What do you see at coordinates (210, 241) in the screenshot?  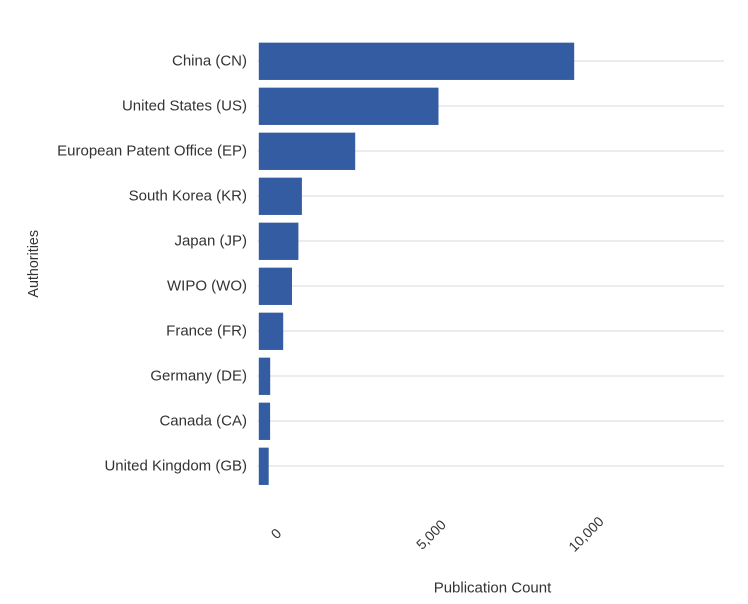 I see `svg-text: Japan (JP)` at bounding box center [210, 241].